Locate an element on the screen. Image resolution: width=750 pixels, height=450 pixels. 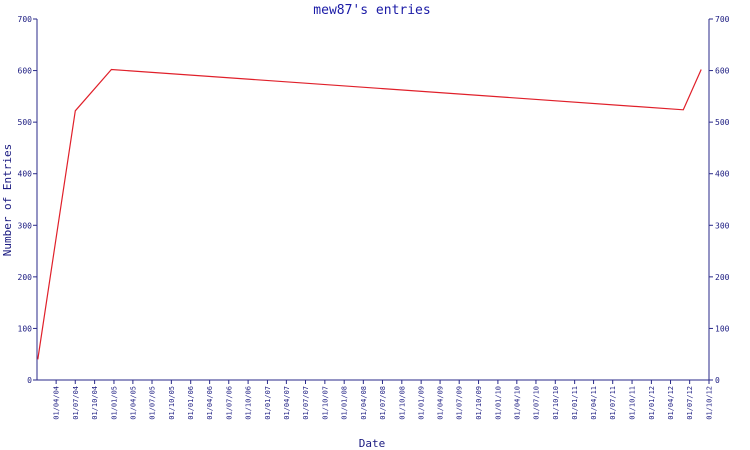
y-tick-label-left: 700 is located at coordinates (25, 19).